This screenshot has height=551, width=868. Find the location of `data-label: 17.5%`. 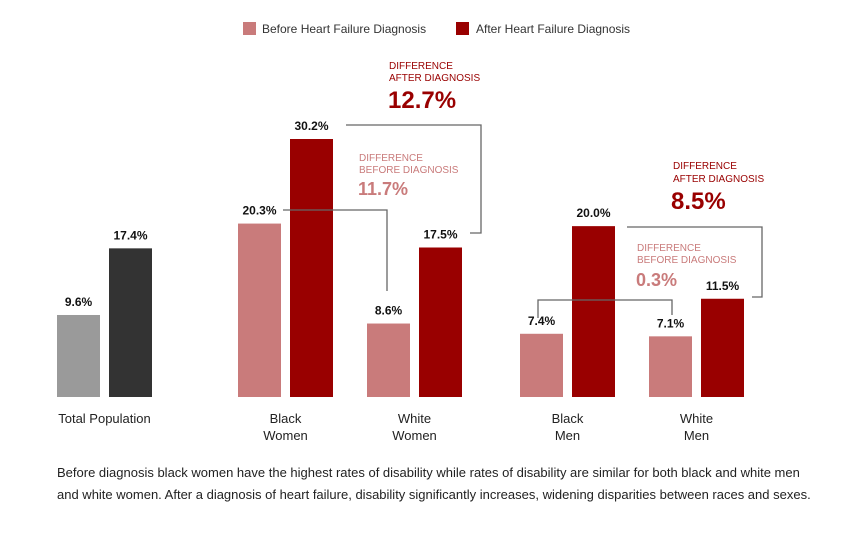

data-label: 17.5% is located at coordinates (440, 234).